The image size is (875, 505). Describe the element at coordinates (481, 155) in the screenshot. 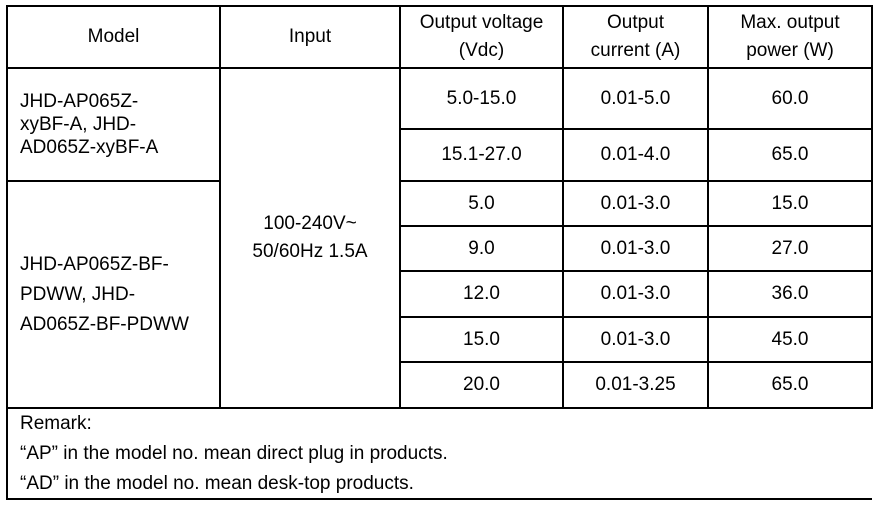

I see `voltage-cell: 15.1-27.0` at that location.